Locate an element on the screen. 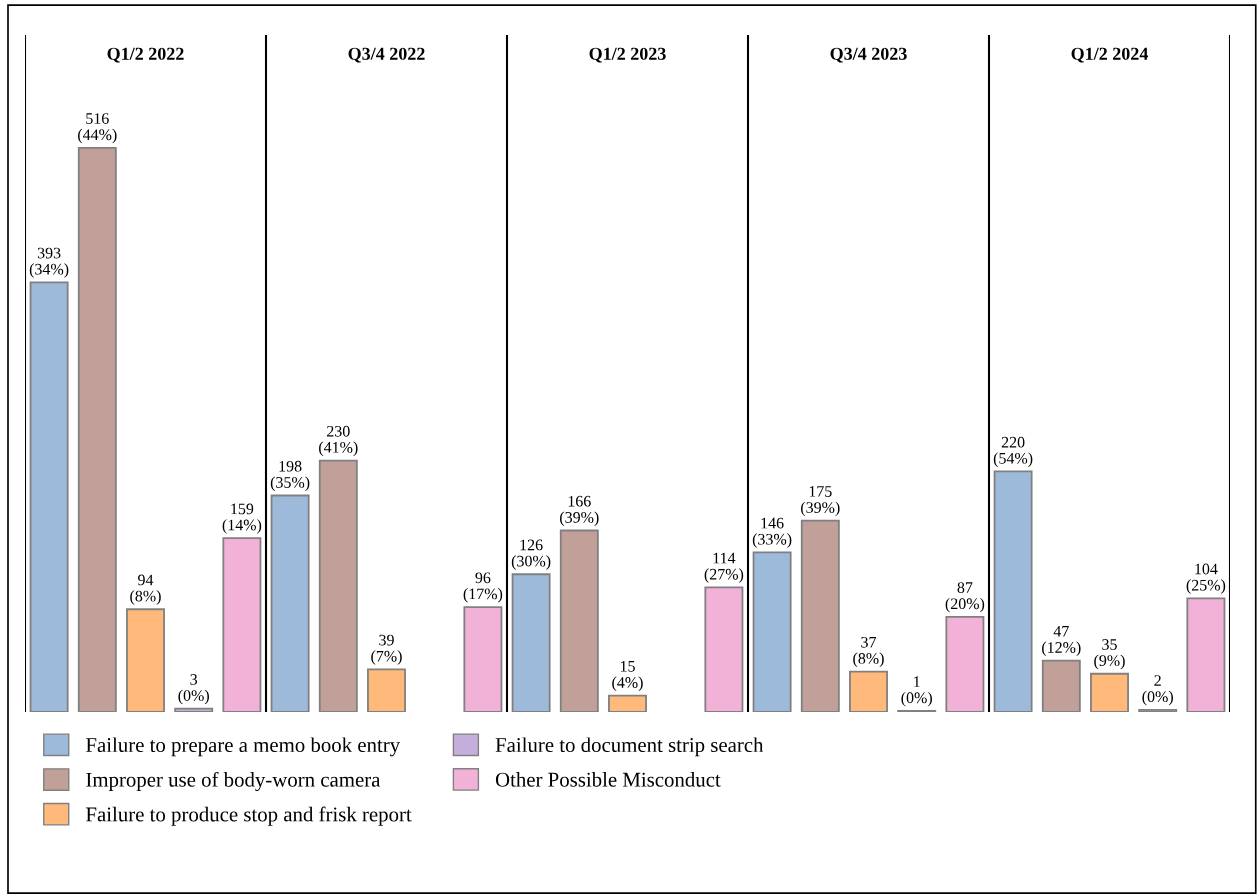 Image resolution: width=1257 pixels, height=894 pixels. legend-label: Improper use of body-worn camera is located at coordinates (233, 781).